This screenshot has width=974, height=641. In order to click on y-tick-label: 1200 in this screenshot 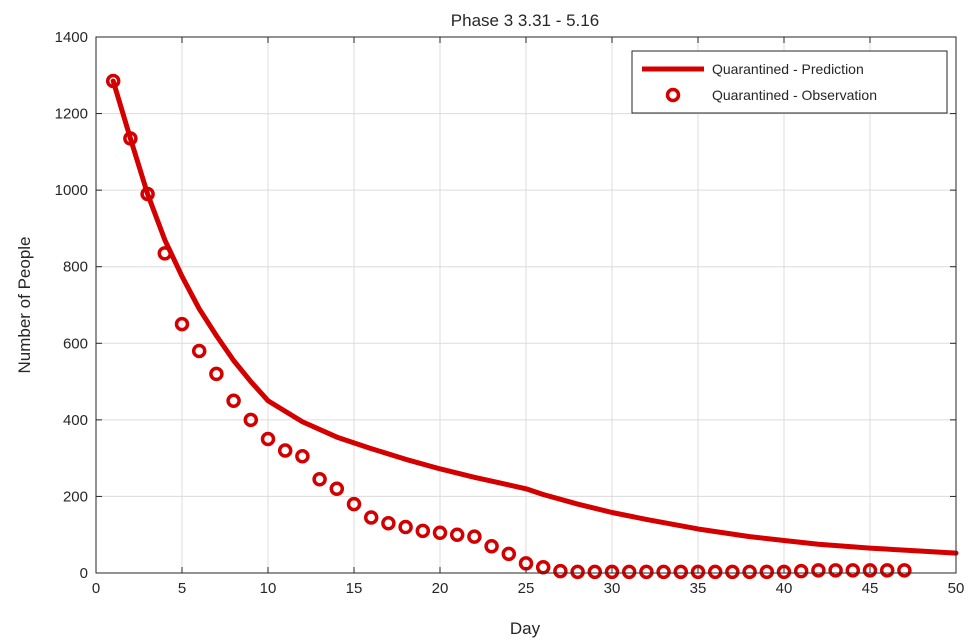, I will do `click(71, 114)`.